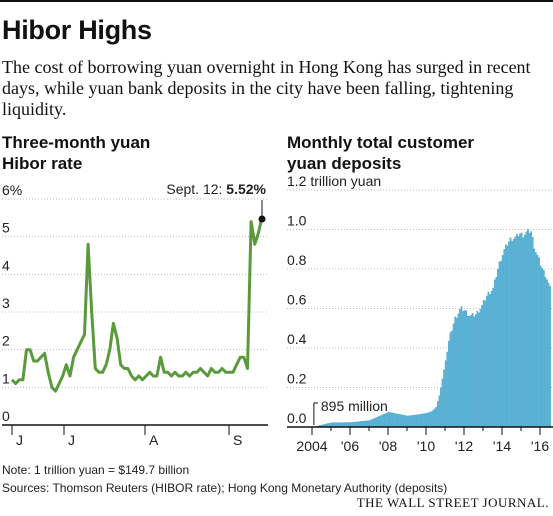 This screenshot has width=553, height=516. What do you see at coordinates (426, 446) in the screenshot?
I see `deposits-x-tick-label: '10` at bounding box center [426, 446].